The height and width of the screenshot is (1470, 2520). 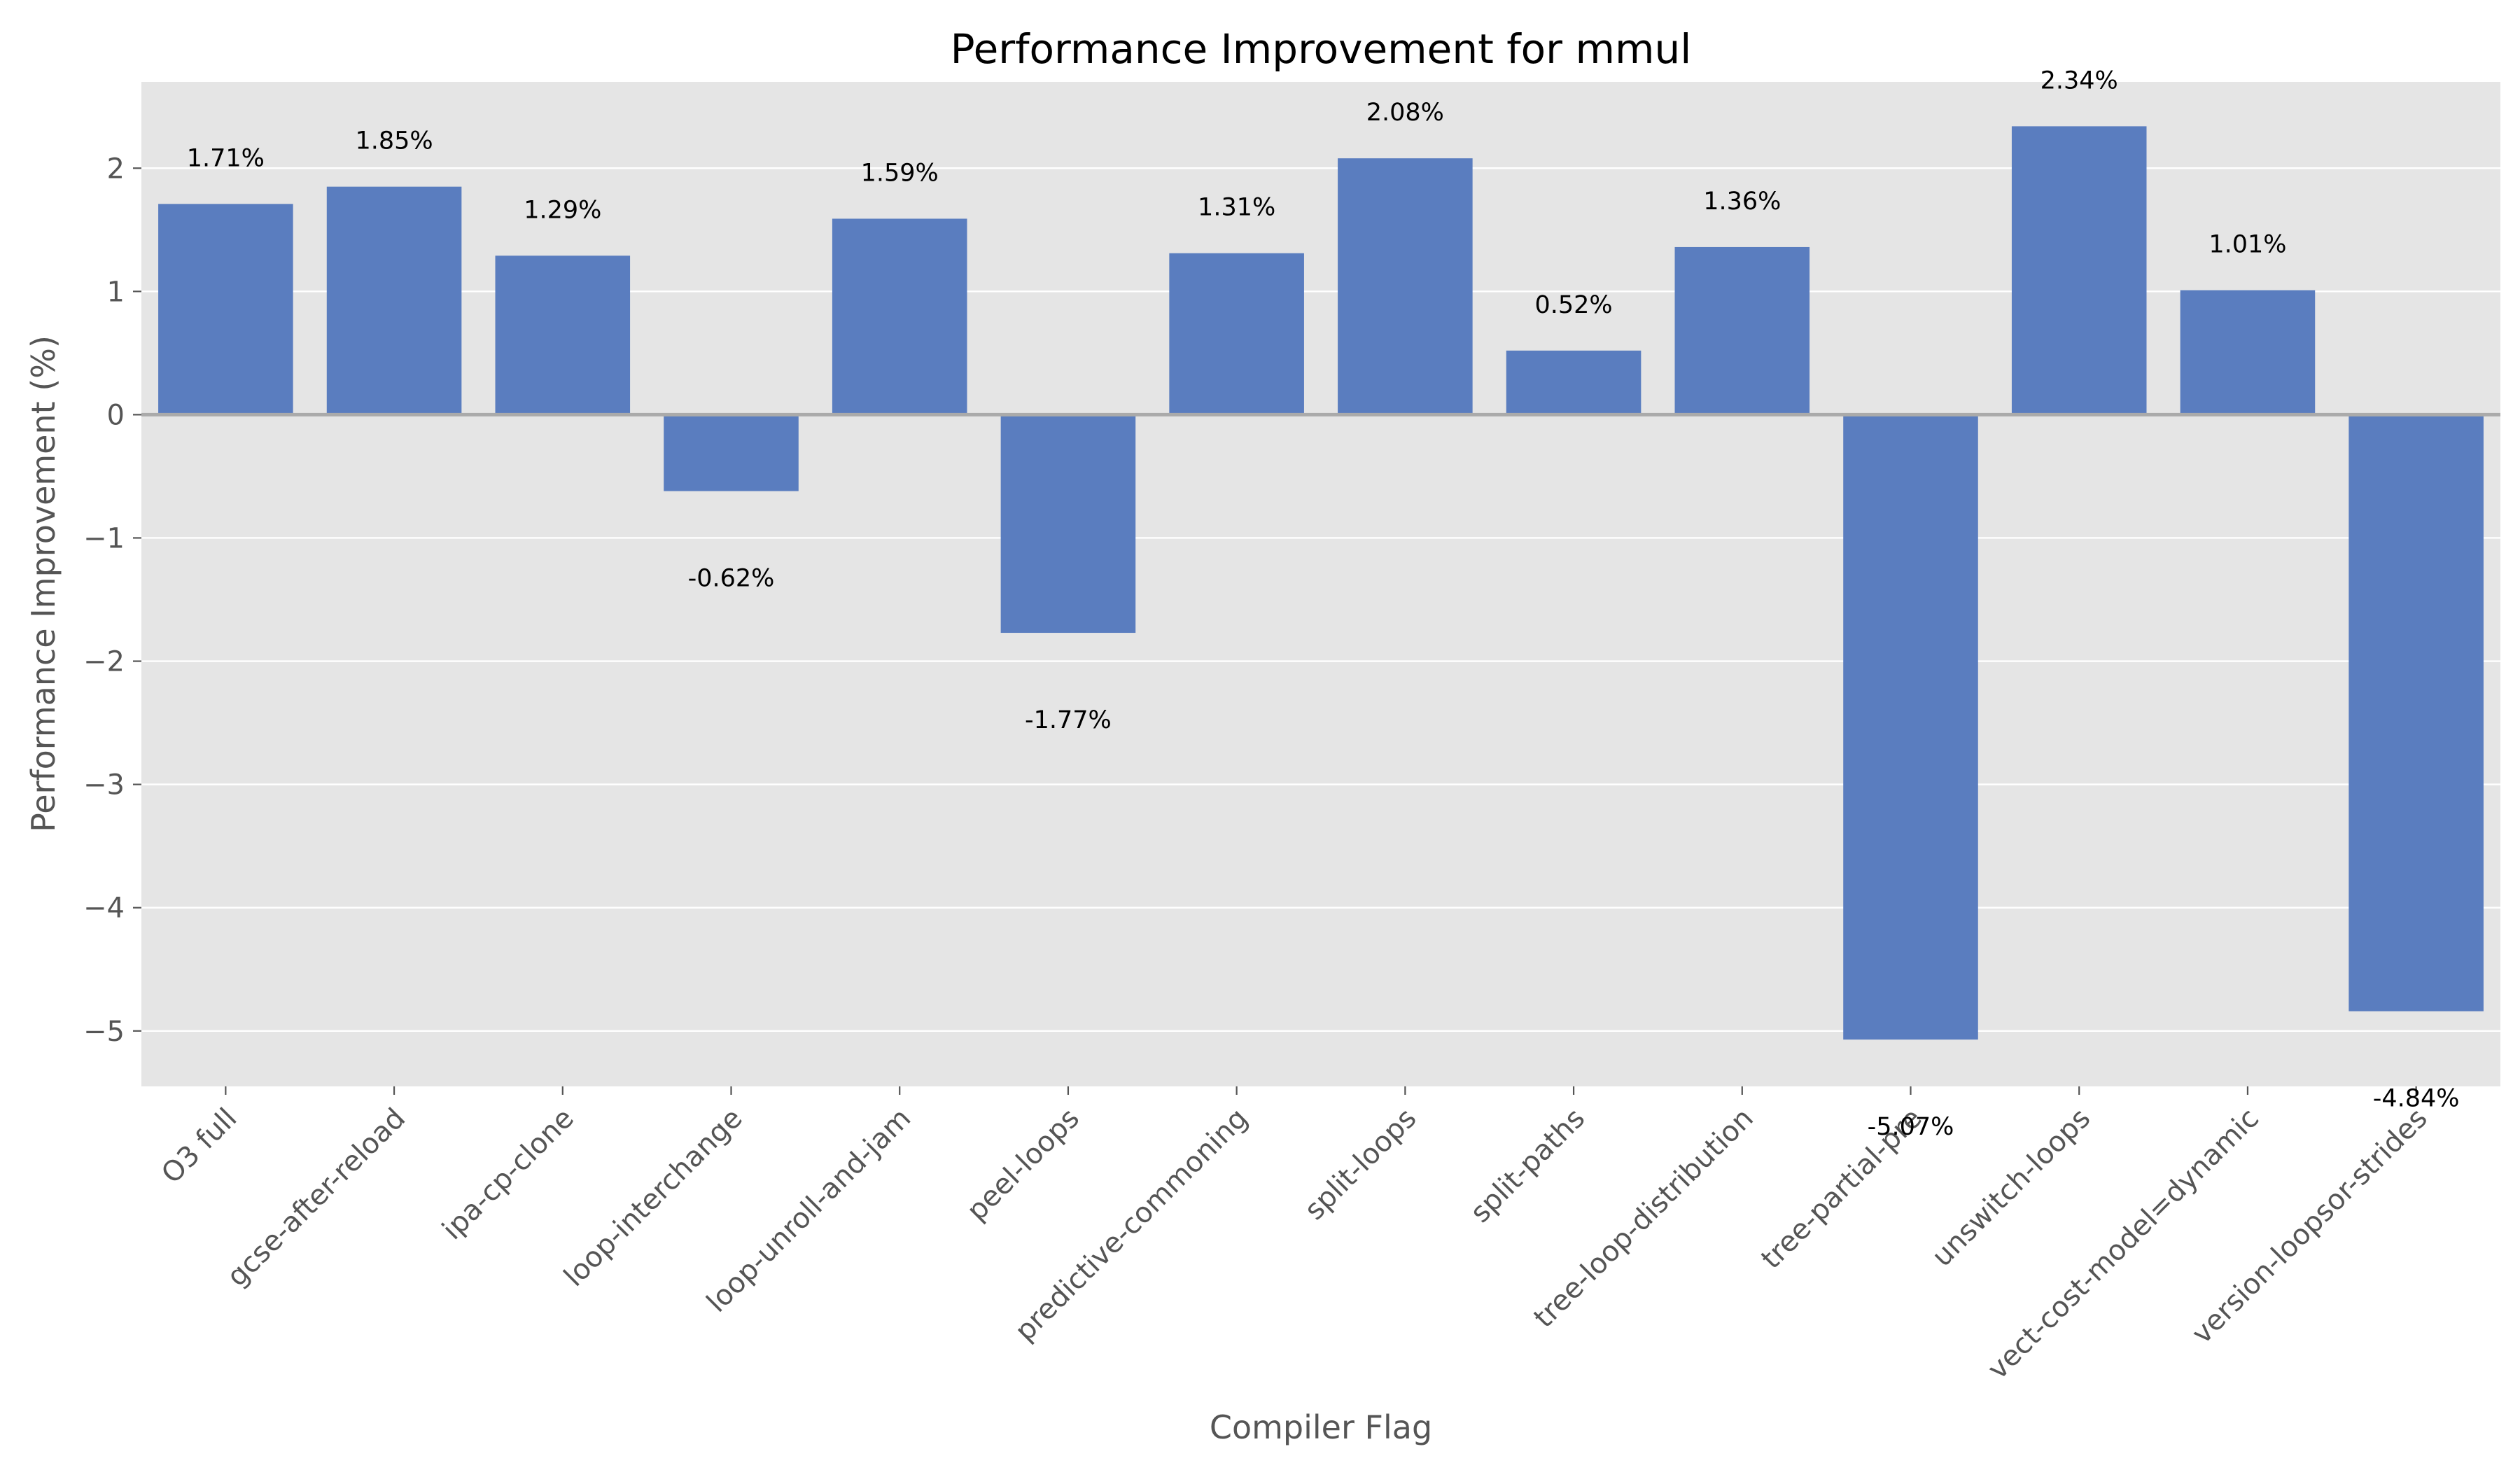 I want to click on bar-value-label: 1.01%, so click(x=2247, y=245).